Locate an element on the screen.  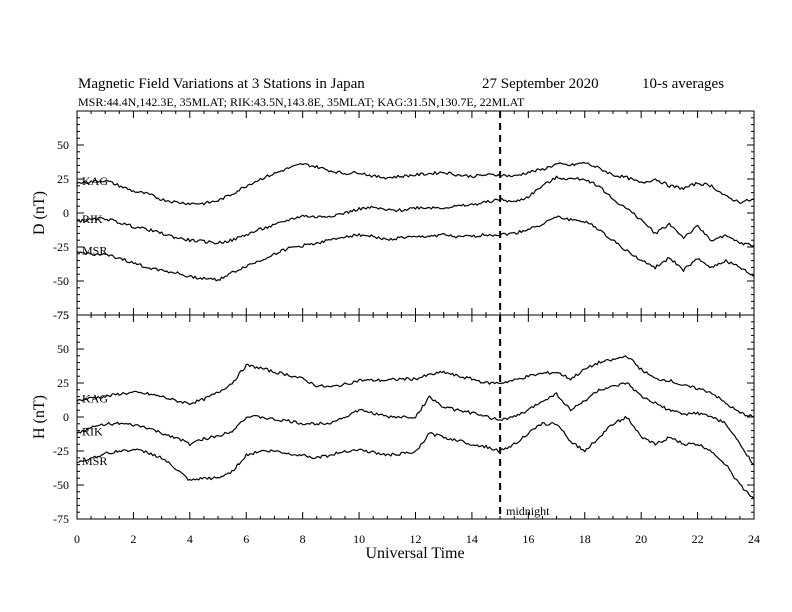
panel-d-series-rik-label: RIK is located at coordinates (92, 219).